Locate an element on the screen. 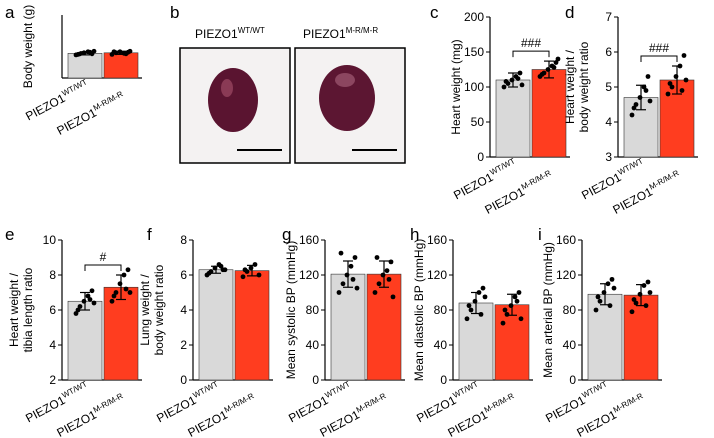  photo-label: PIEZO1M-R/M-R is located at coordinates (340, 33).